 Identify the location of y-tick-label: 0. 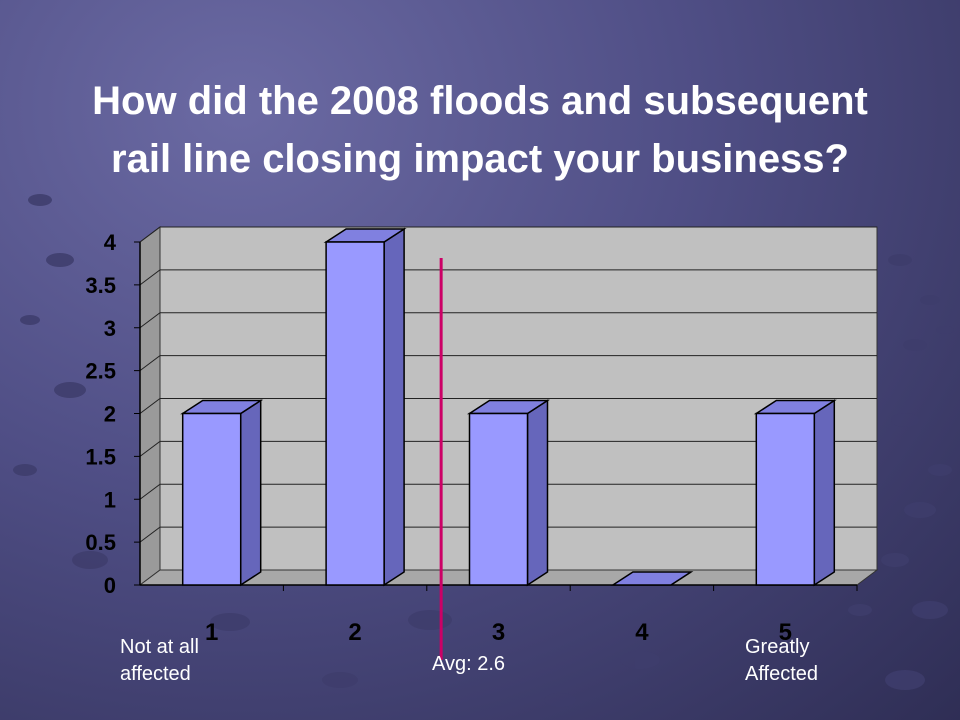
(110, 585).